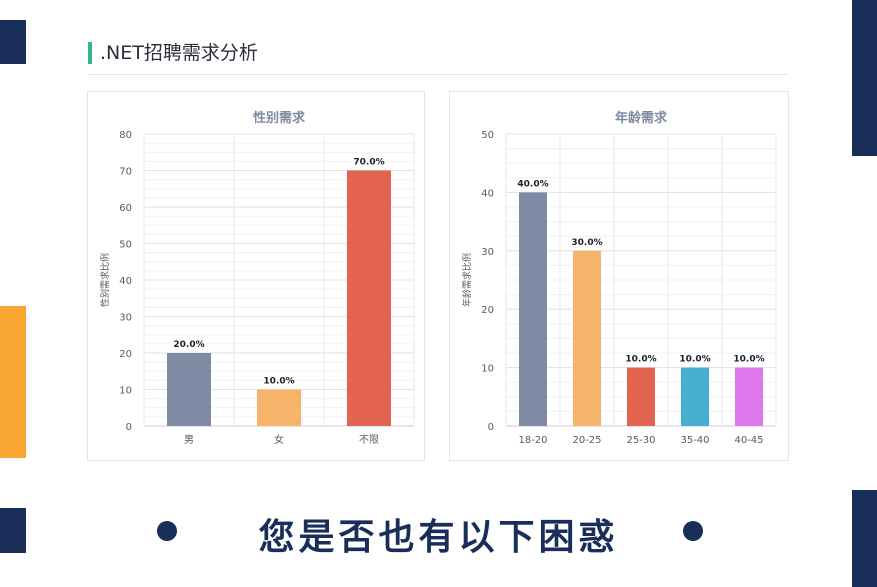  Describe the element at coordinates (125, 208) in the screenshot. I see `y-tick-label: 60` at that location.